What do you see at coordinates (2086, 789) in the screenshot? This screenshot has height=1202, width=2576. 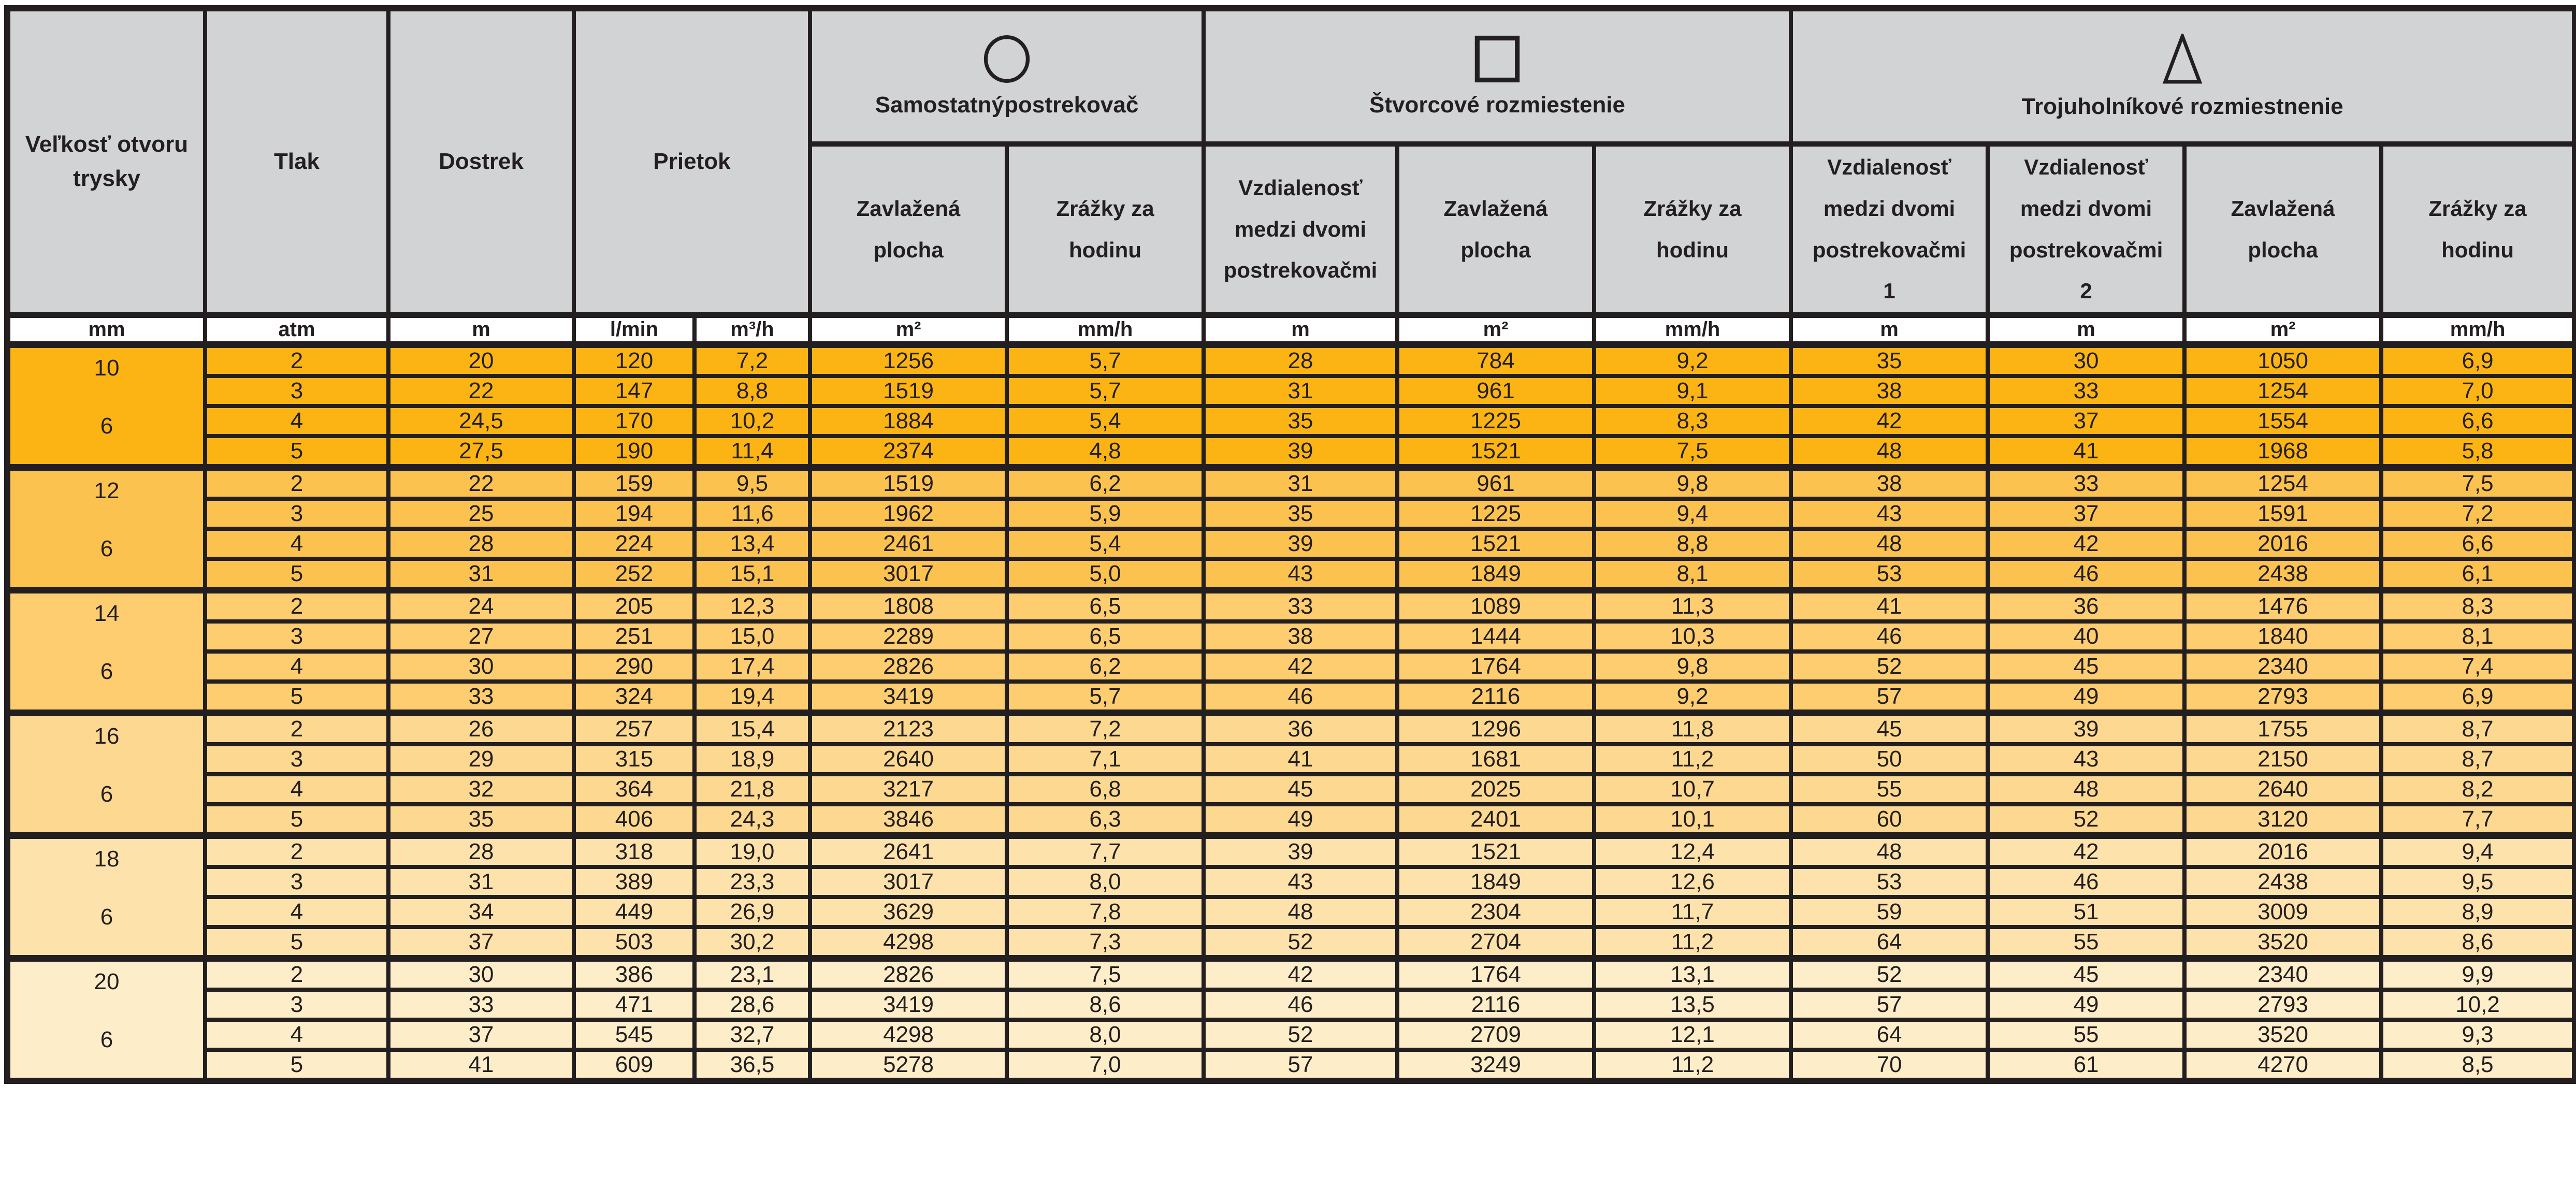 I see `value-cell: 48` at bounding box center [2086, 789].